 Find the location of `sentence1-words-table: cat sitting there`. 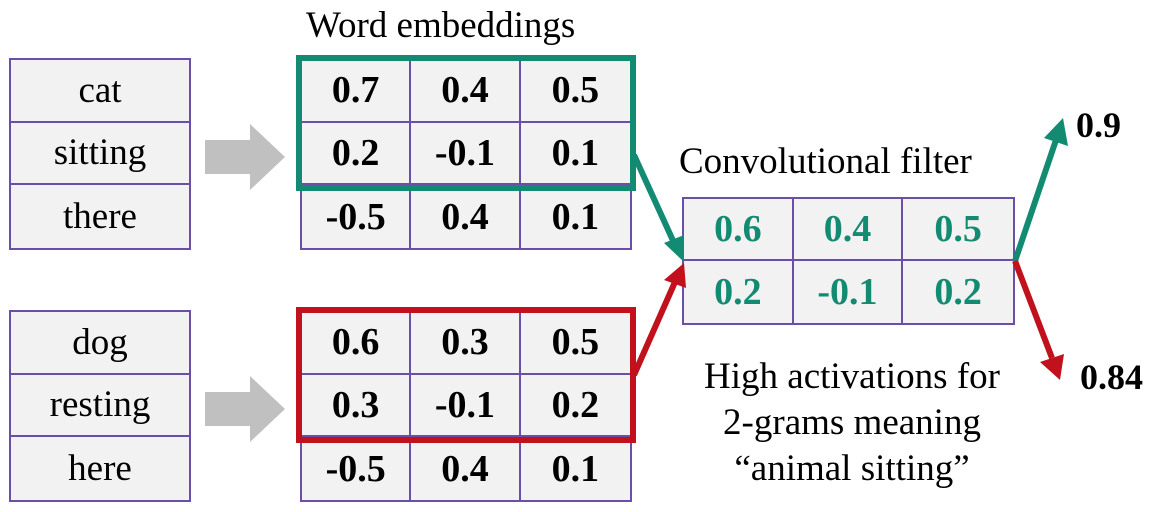

sentence1-words-table: cat sitting there is located at coordinates (100, 154).